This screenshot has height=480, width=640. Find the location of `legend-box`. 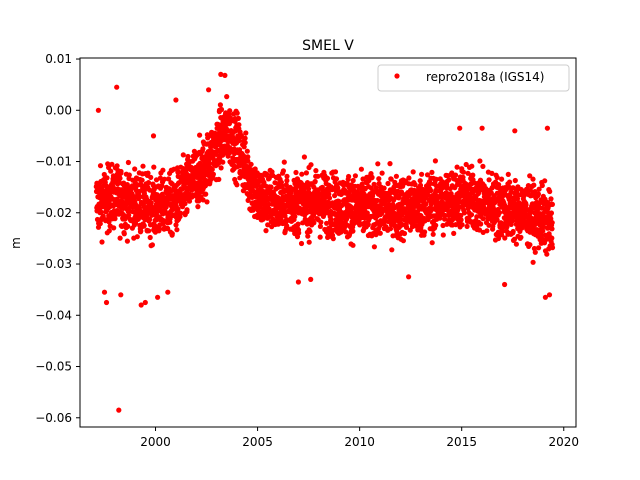

legend-box is located at coordinates (473, 78).